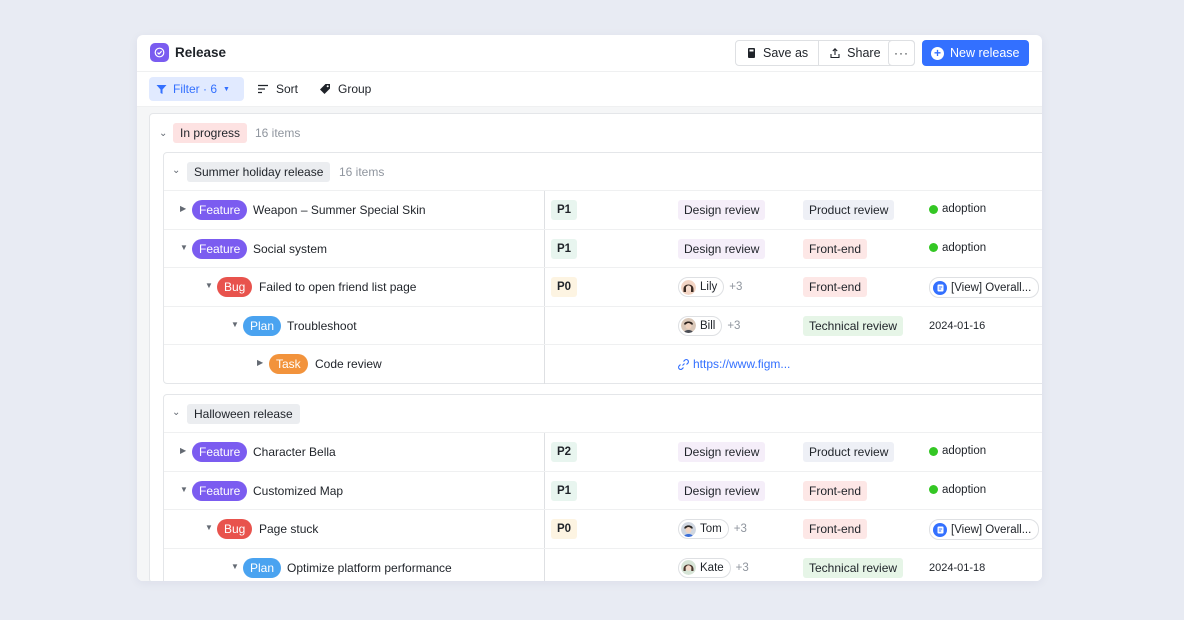  I want to click on filter-button: Filter · 6 ▼, so click(196, 89).